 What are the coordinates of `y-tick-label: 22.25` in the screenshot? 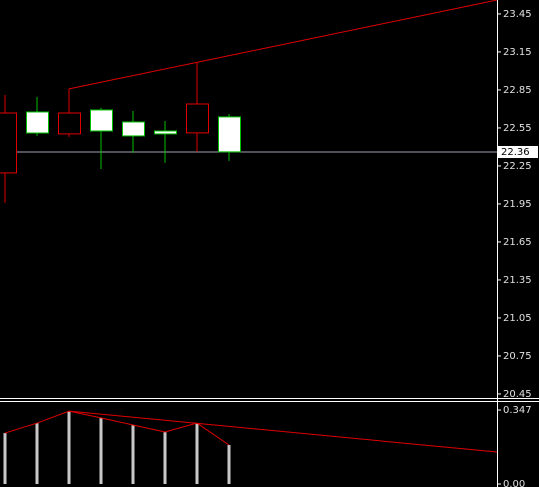 It's located at (517, 166).